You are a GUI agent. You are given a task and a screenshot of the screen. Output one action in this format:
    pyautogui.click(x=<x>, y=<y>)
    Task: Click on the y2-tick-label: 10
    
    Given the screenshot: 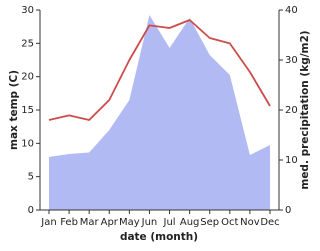 What is the action you would take?
    pyautogui.click(x=291, y=160)
    